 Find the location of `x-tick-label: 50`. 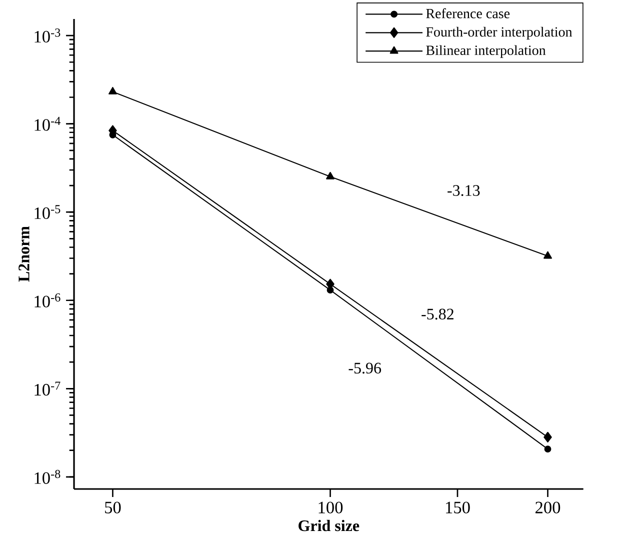

x-tick-label: 50 is located at coordinates (113, 508).